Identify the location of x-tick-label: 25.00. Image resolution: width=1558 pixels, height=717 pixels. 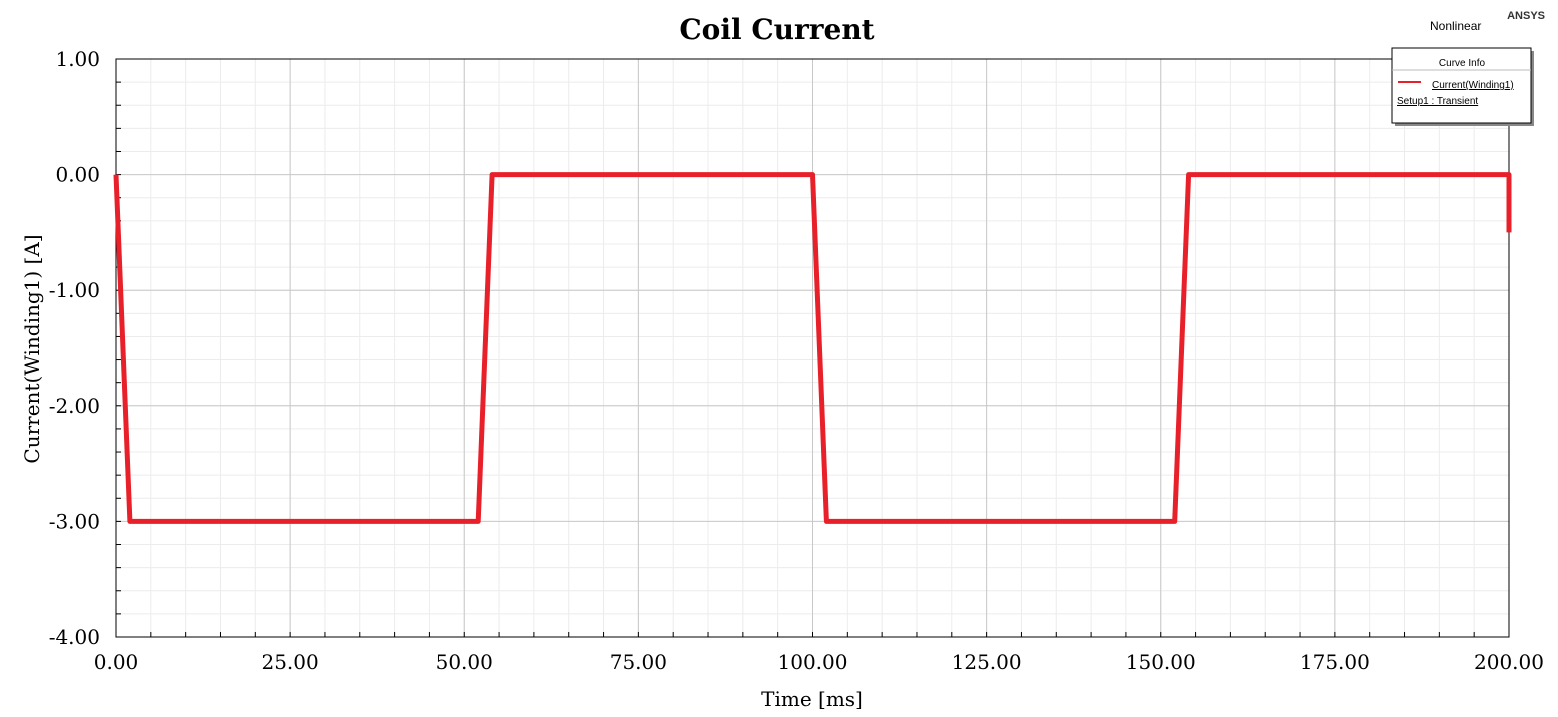
(289, 662).